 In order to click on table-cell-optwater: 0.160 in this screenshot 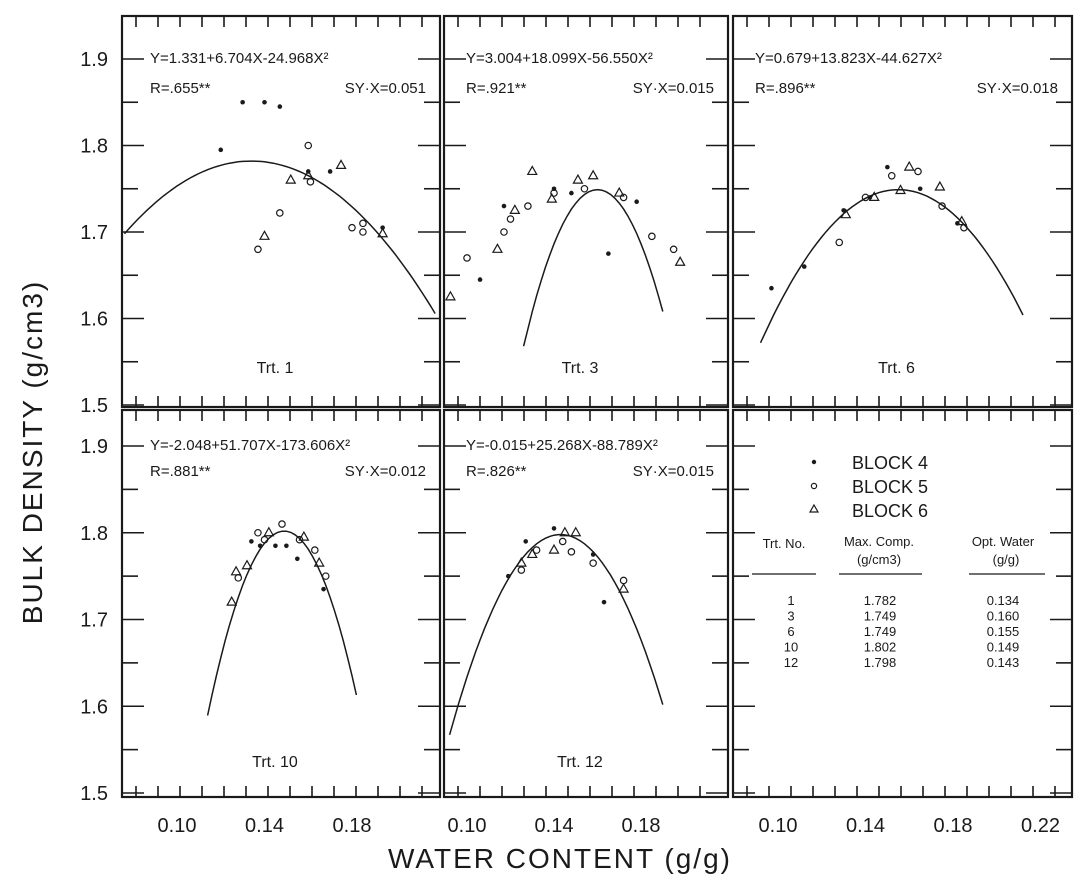, I will do `click(1003, 616)`.